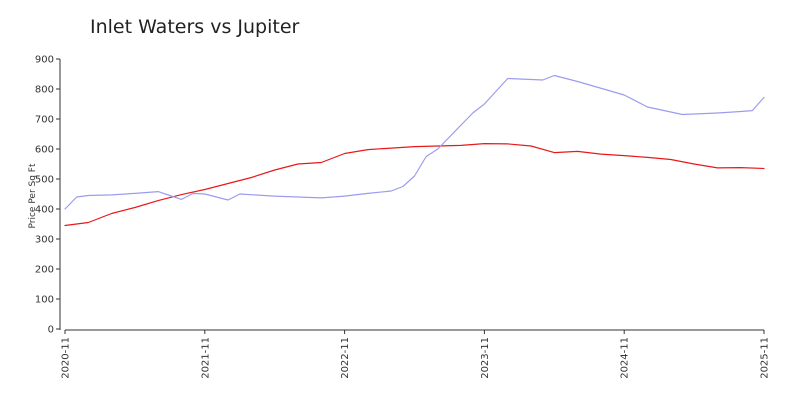  I want to click on x-tick-label: 2024-11, so click(625, 358).